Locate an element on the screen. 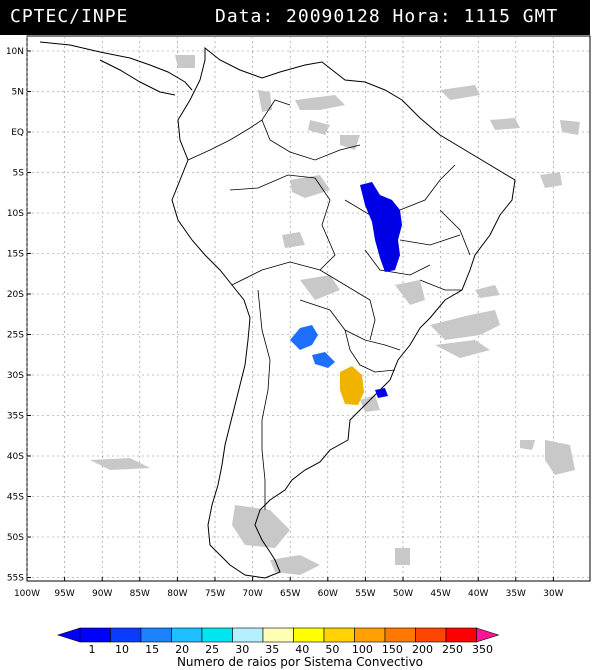  colorbar-tick-label: 30 is located at coordinates (242, 649).